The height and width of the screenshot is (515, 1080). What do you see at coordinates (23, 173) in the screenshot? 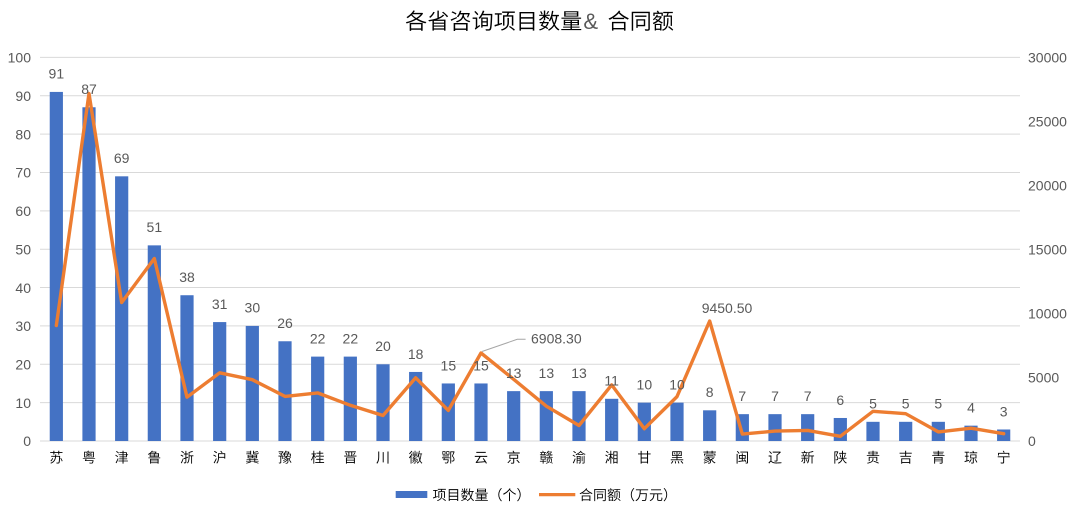
I see `svg-text: 70` at bounding box center [23, 173].